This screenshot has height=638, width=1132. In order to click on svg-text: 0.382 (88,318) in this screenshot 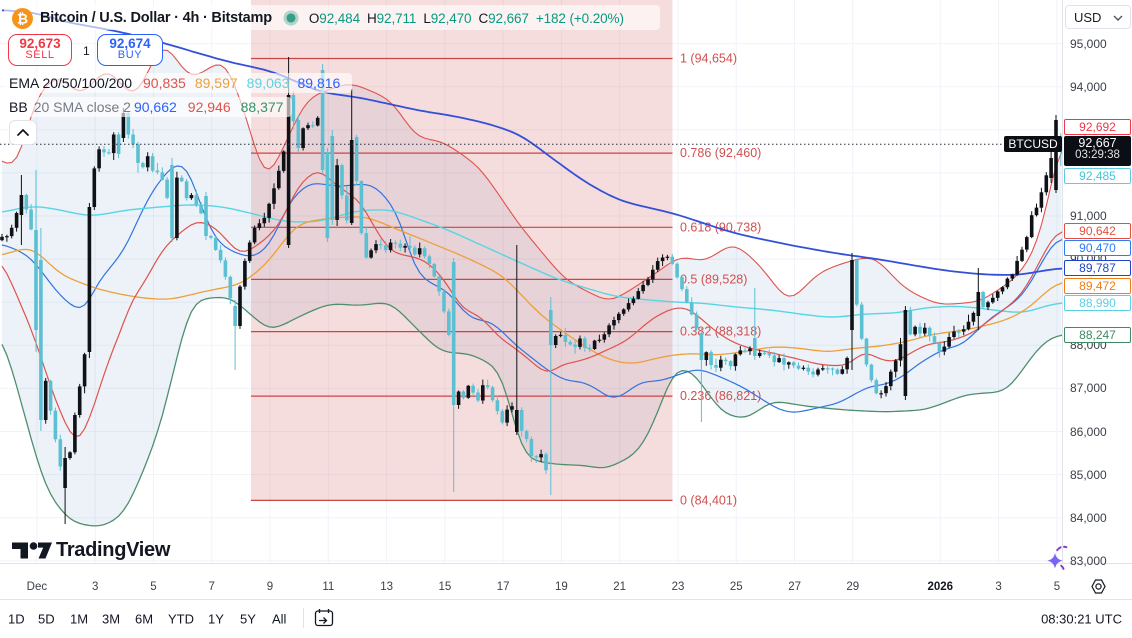, I will do `click(720, 332)`.